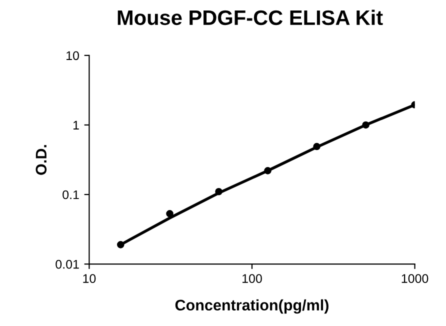 The height and width of the screenshot is (326, 446). What do you see at coordinates (41, 160) in the screenshot?
I see `y-axis-title: O.D.` at bounding box center [41, 160].